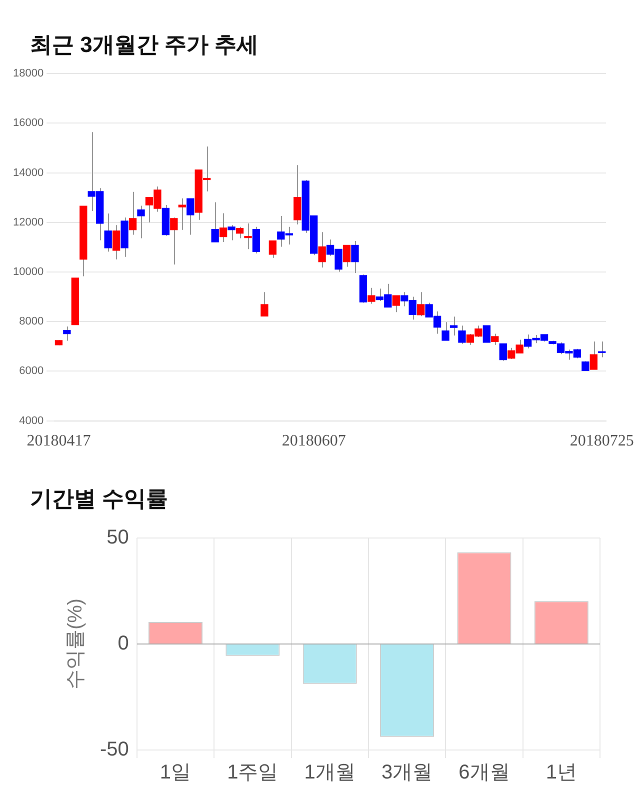 Image resolution: width=640 pixels, height=810 pixels. What do you see at coordinates (330, 773) in the screenshot?
I see `x-tick-label: 1개월` at bounding box center [330, 773].